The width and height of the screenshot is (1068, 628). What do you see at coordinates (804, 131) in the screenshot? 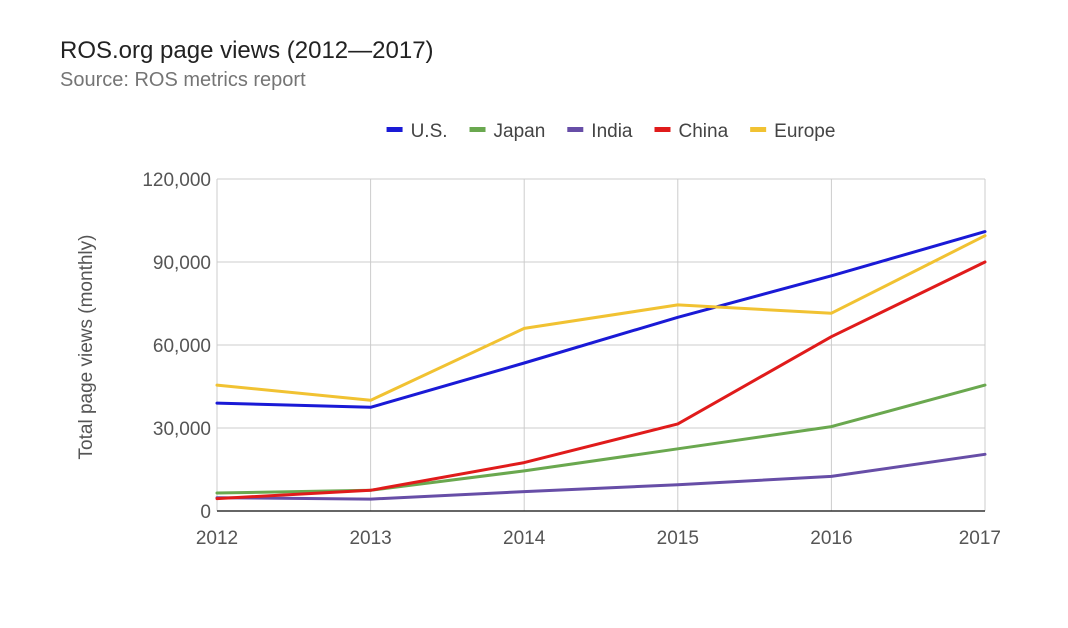
I see `legend-label: Europe` at bounding box center [804, 131].